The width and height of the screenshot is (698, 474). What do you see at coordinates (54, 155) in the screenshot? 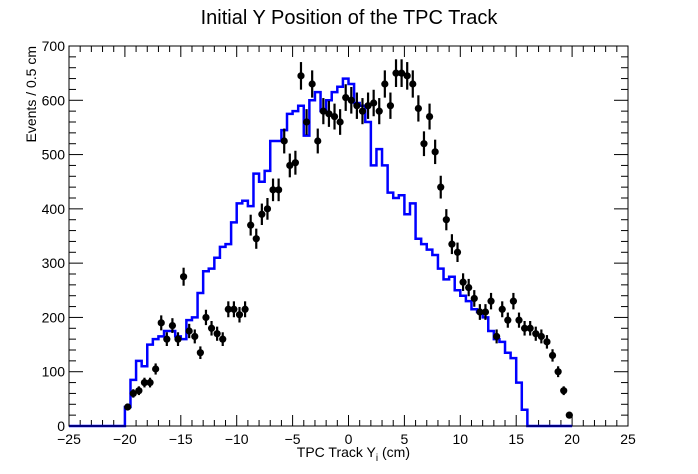
I see `y-tick-label: 500` at bounding box center [54, 155].